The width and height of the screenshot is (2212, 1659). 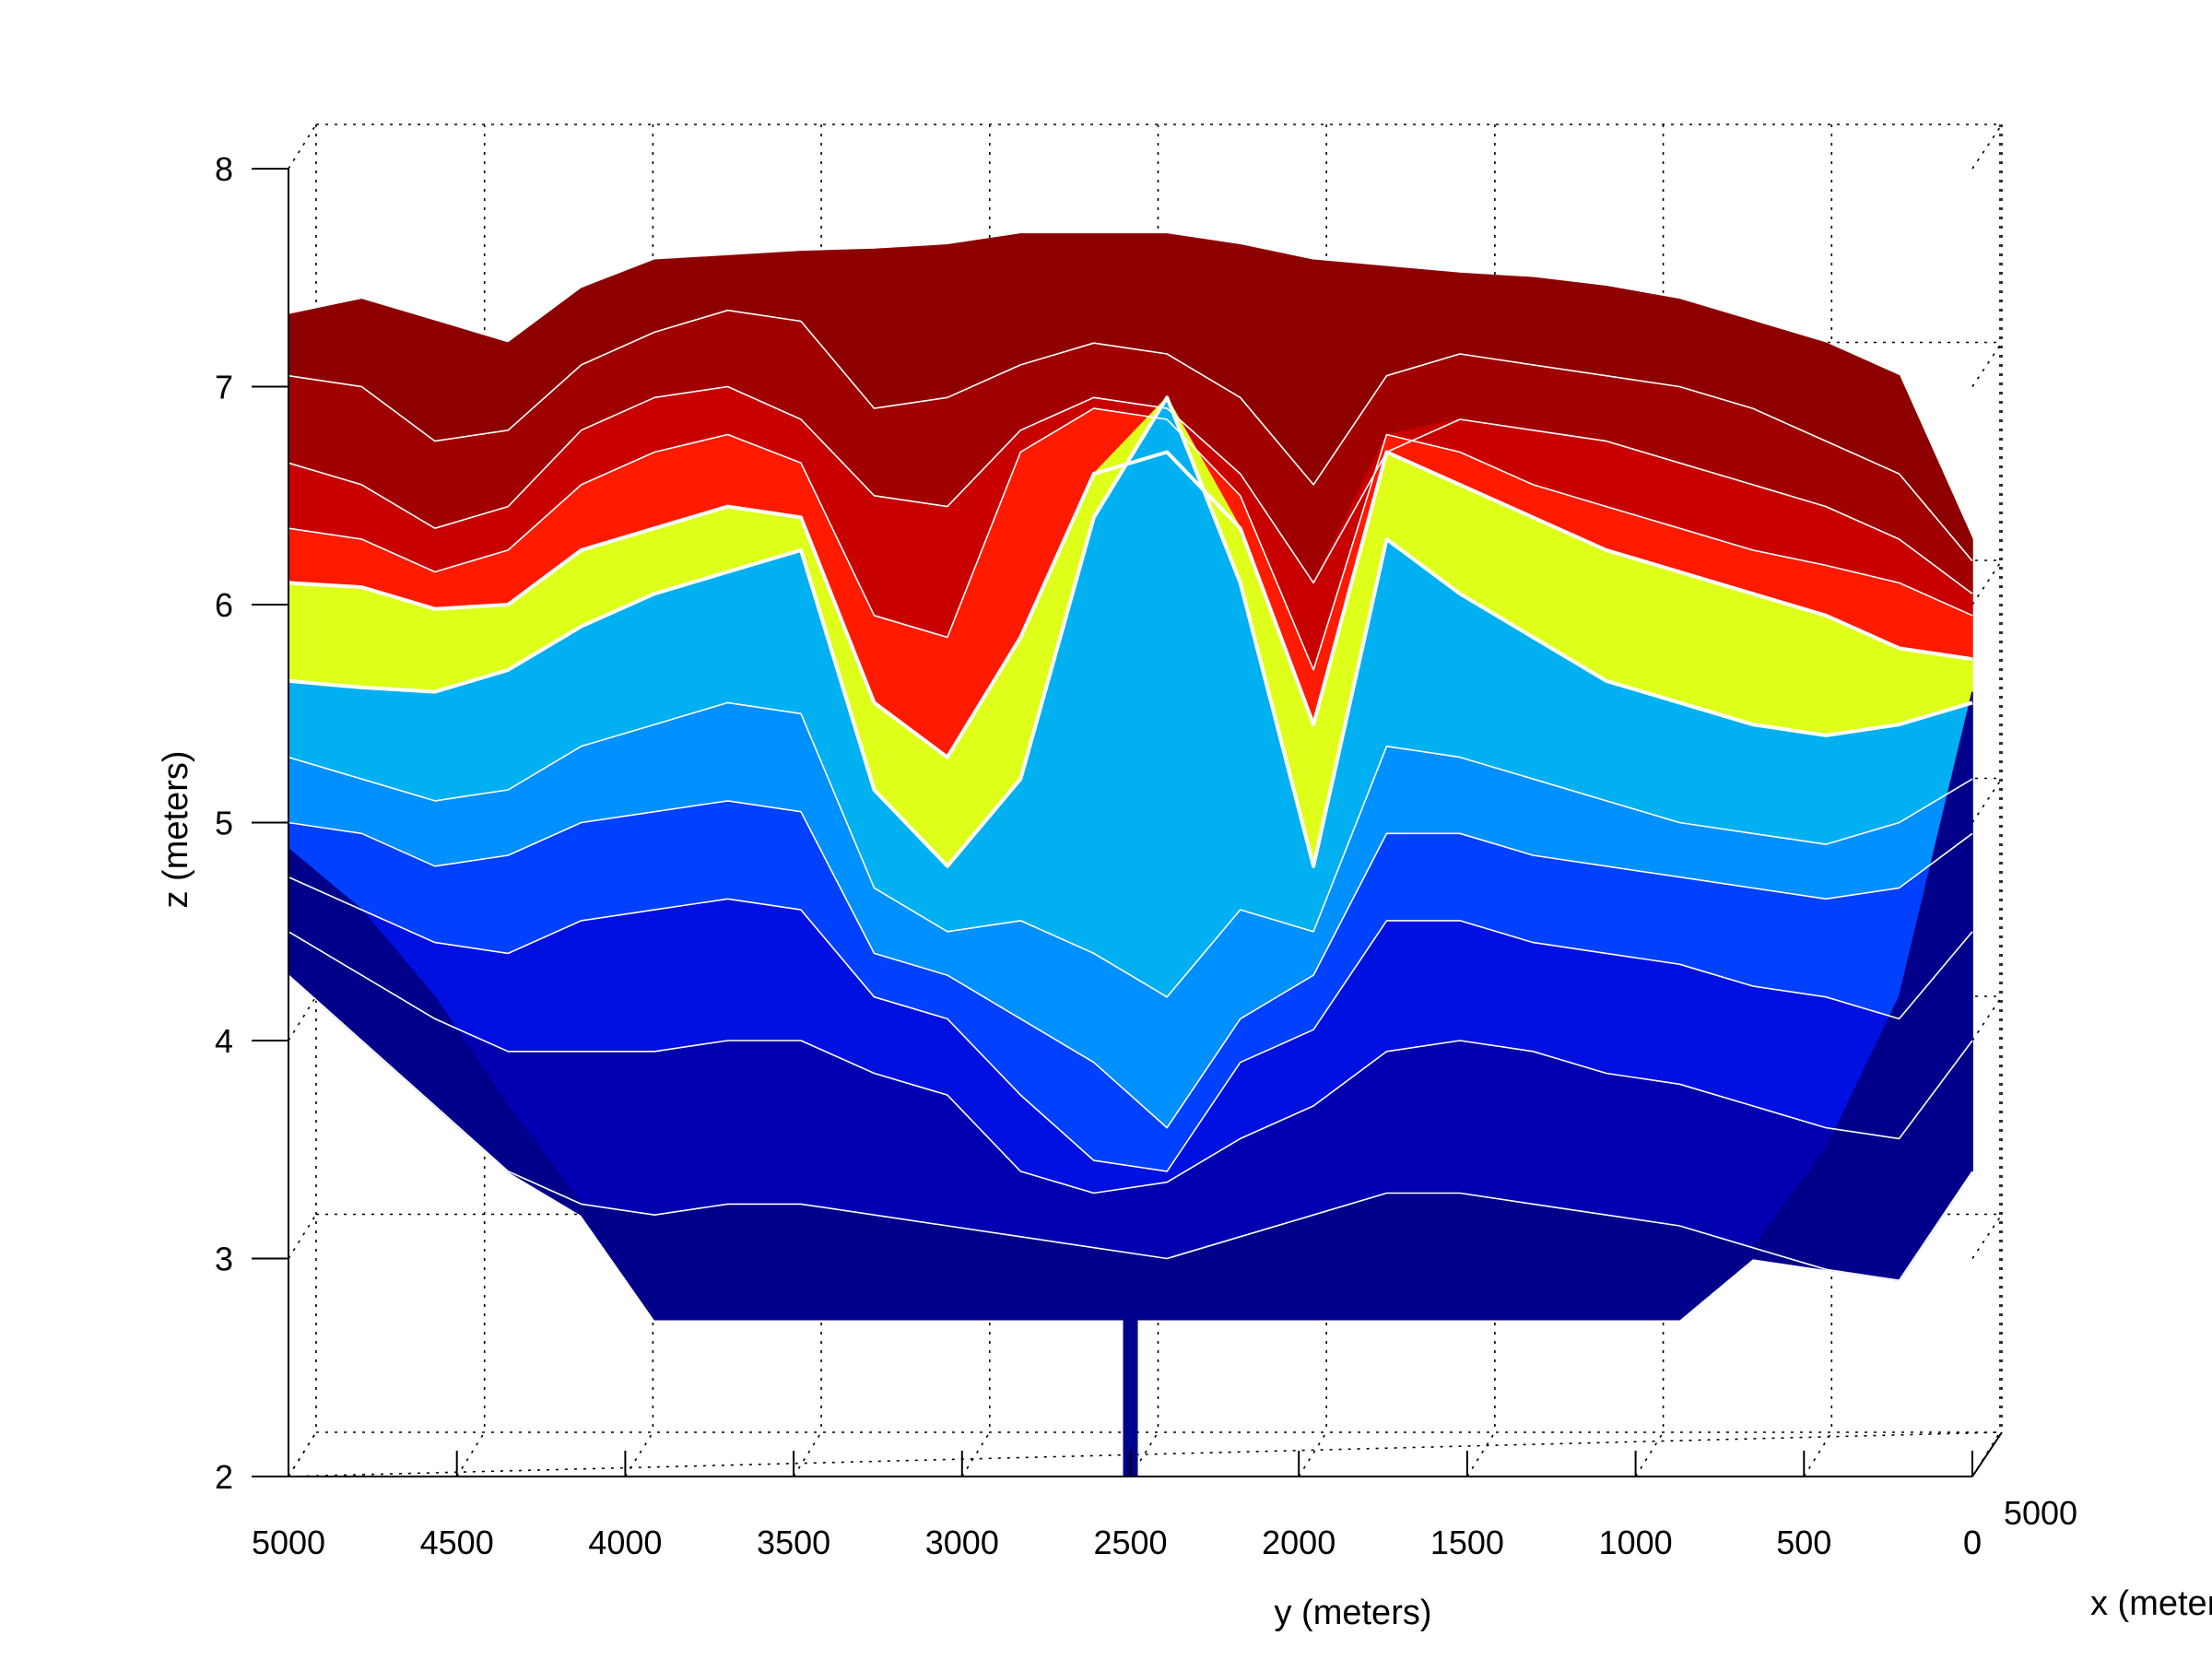 I want to click on z-tick-label: 2, so click(x=224, y=1477).